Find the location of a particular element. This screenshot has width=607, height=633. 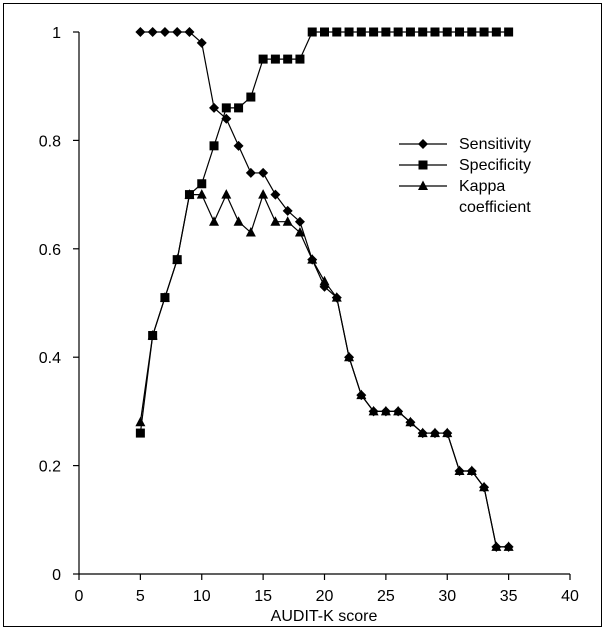

legend-item-kappa-coefficient: Kappa coefficient is located at coordinates (465, 197).